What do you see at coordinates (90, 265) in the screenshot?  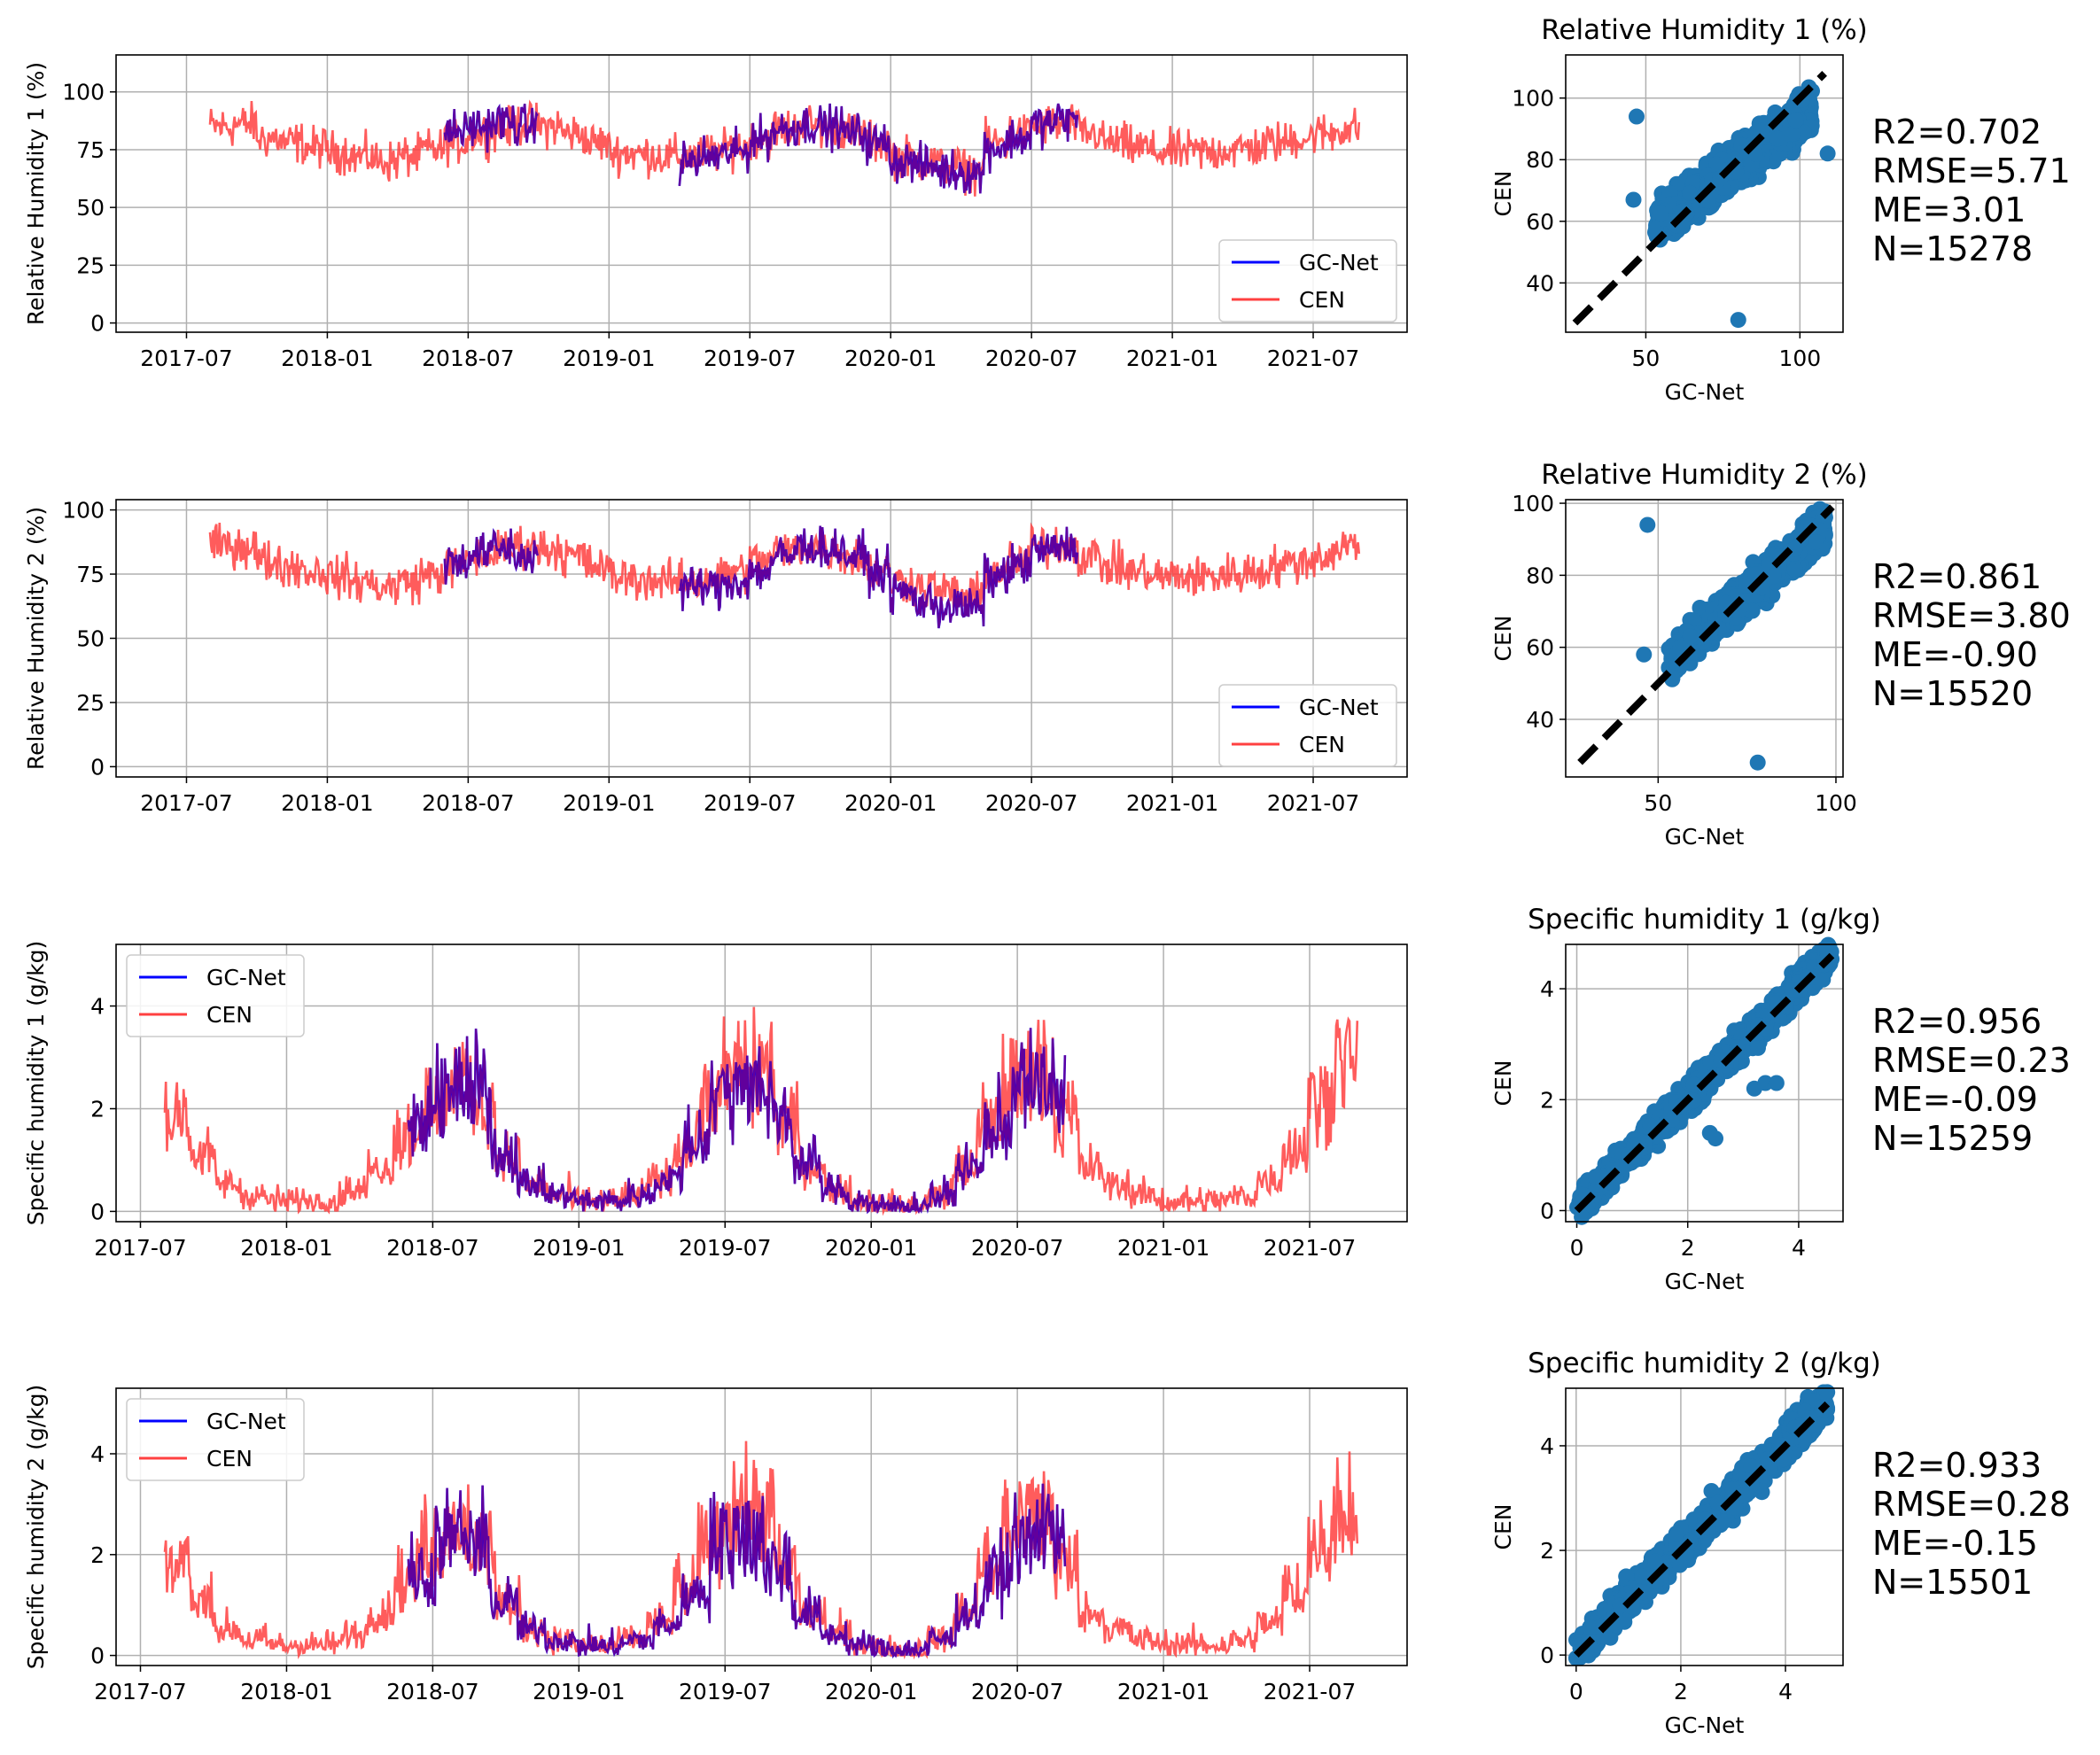 I see `y-tick-label: 25` at bounding box center [90, 265].